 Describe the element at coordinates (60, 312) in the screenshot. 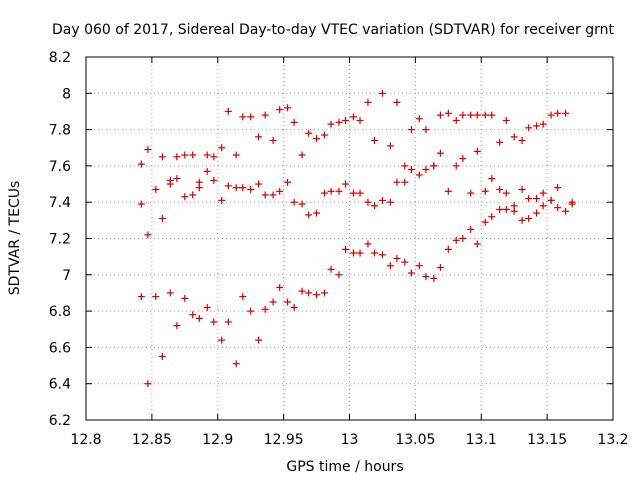

I see `y-tick-label: 6.8` at that location.